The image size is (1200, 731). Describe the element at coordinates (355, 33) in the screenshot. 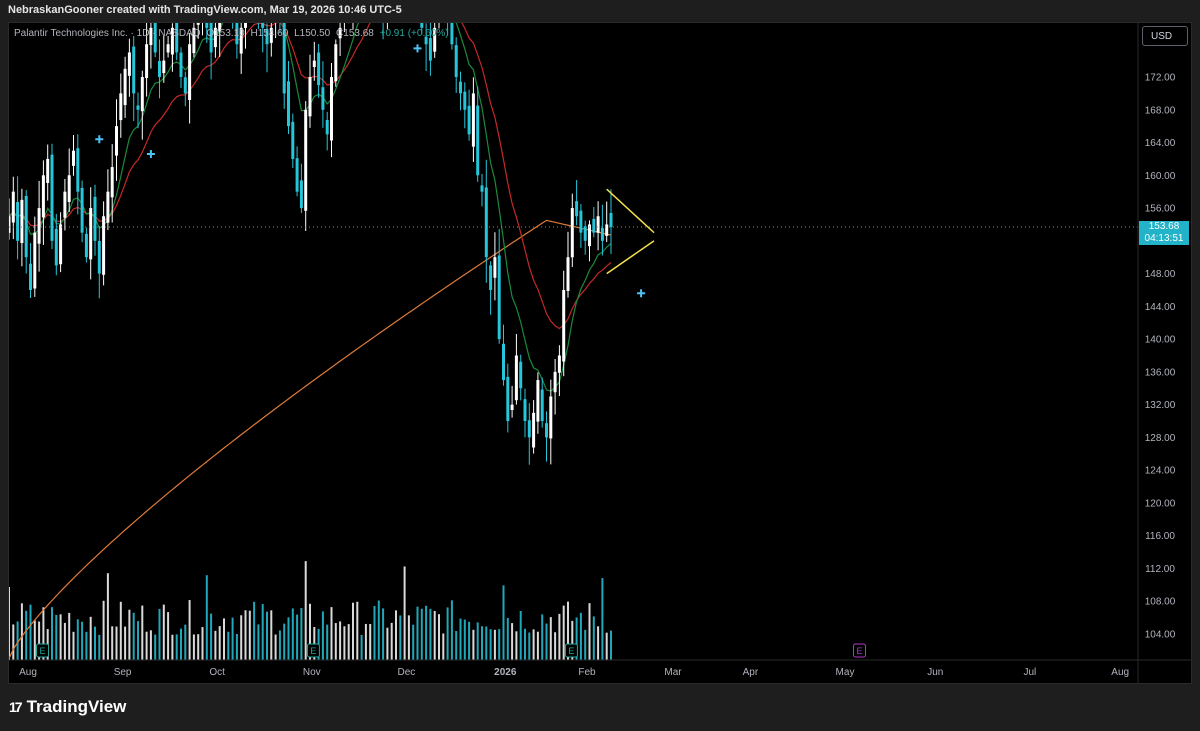

I see `legend-close: C153.68` at that location.